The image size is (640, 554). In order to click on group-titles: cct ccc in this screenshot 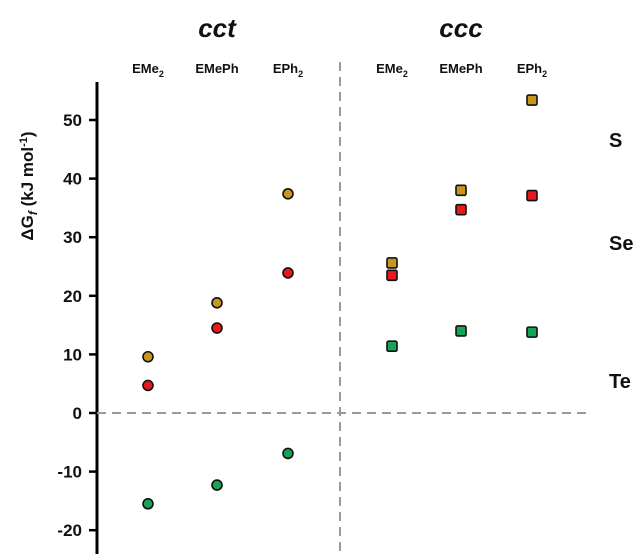, I will do `click(340, 28)`.